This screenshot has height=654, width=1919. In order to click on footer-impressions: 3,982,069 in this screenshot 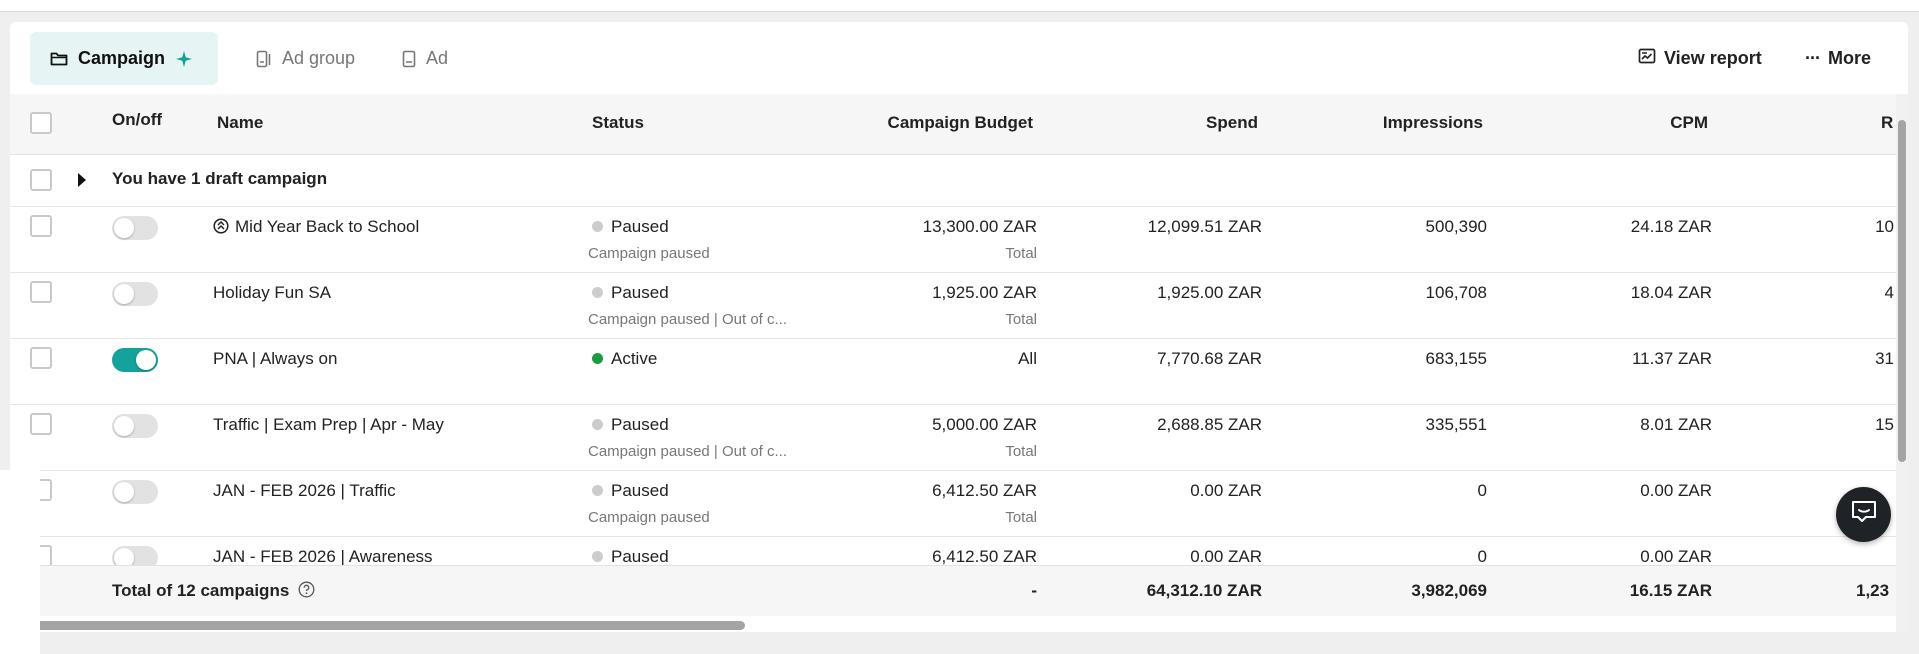, I will do `click(1449, 590)`.